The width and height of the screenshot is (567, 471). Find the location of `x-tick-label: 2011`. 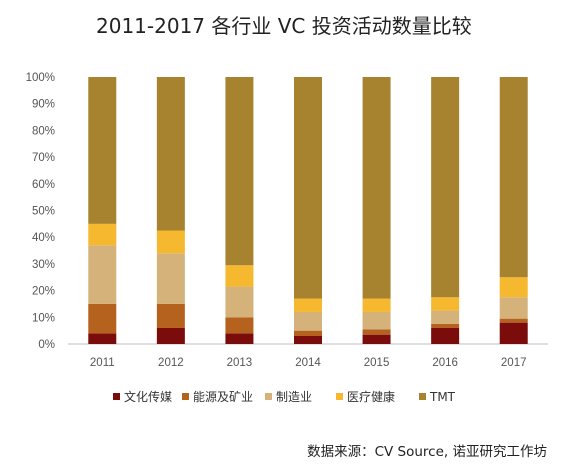

x-tick-label: 2011 is located at coordinates (102, 363).